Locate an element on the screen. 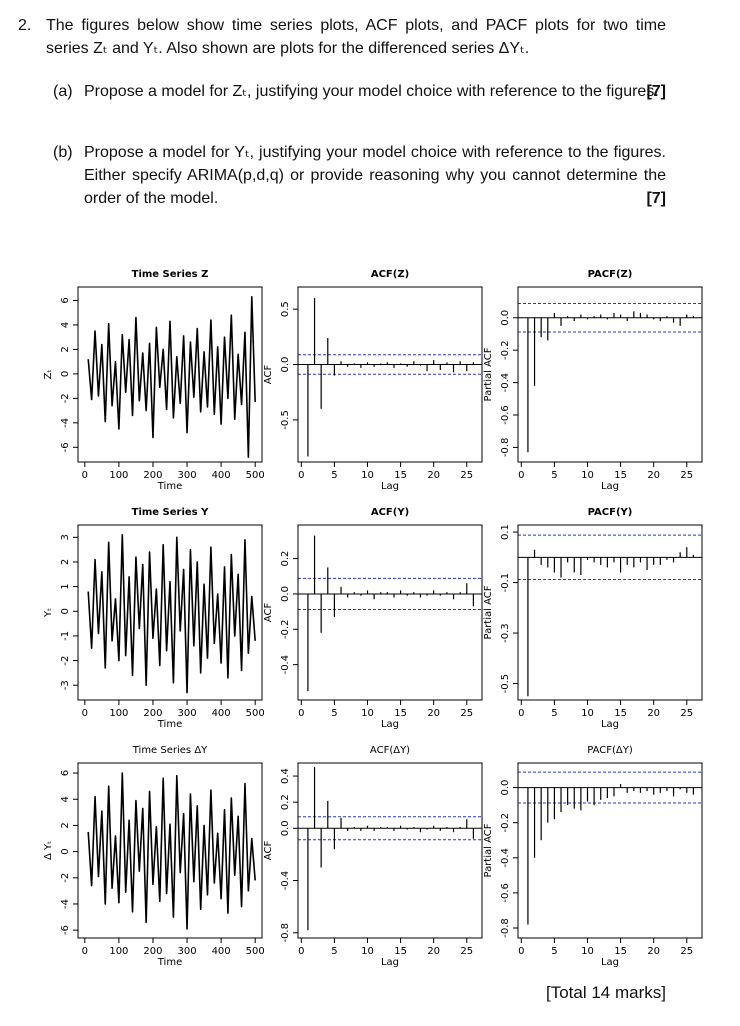 This screenshot has height=1026, width=740. y-tick-label: 0.4 is located at coordinates (285, 776).